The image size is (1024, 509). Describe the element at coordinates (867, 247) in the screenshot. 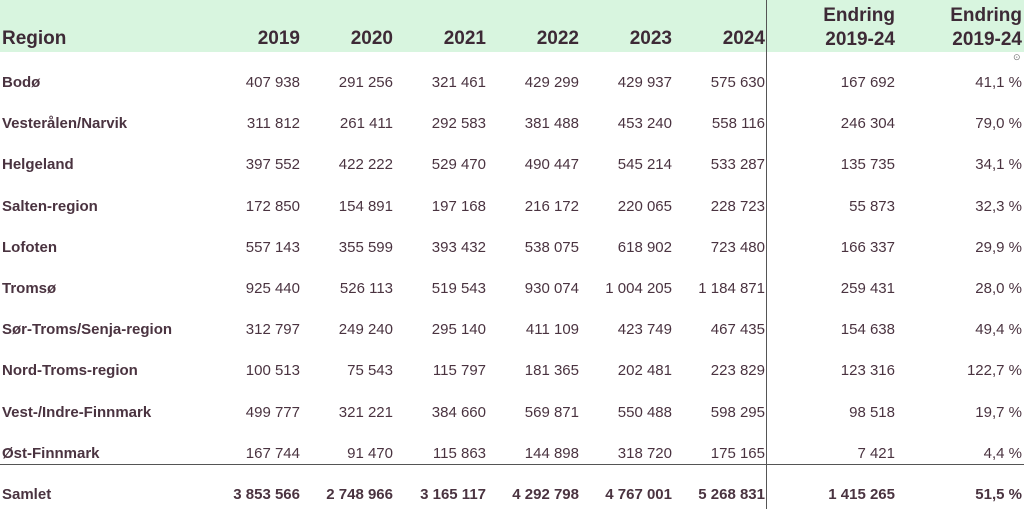

I see `table-cell-change: 166 337` at that location.